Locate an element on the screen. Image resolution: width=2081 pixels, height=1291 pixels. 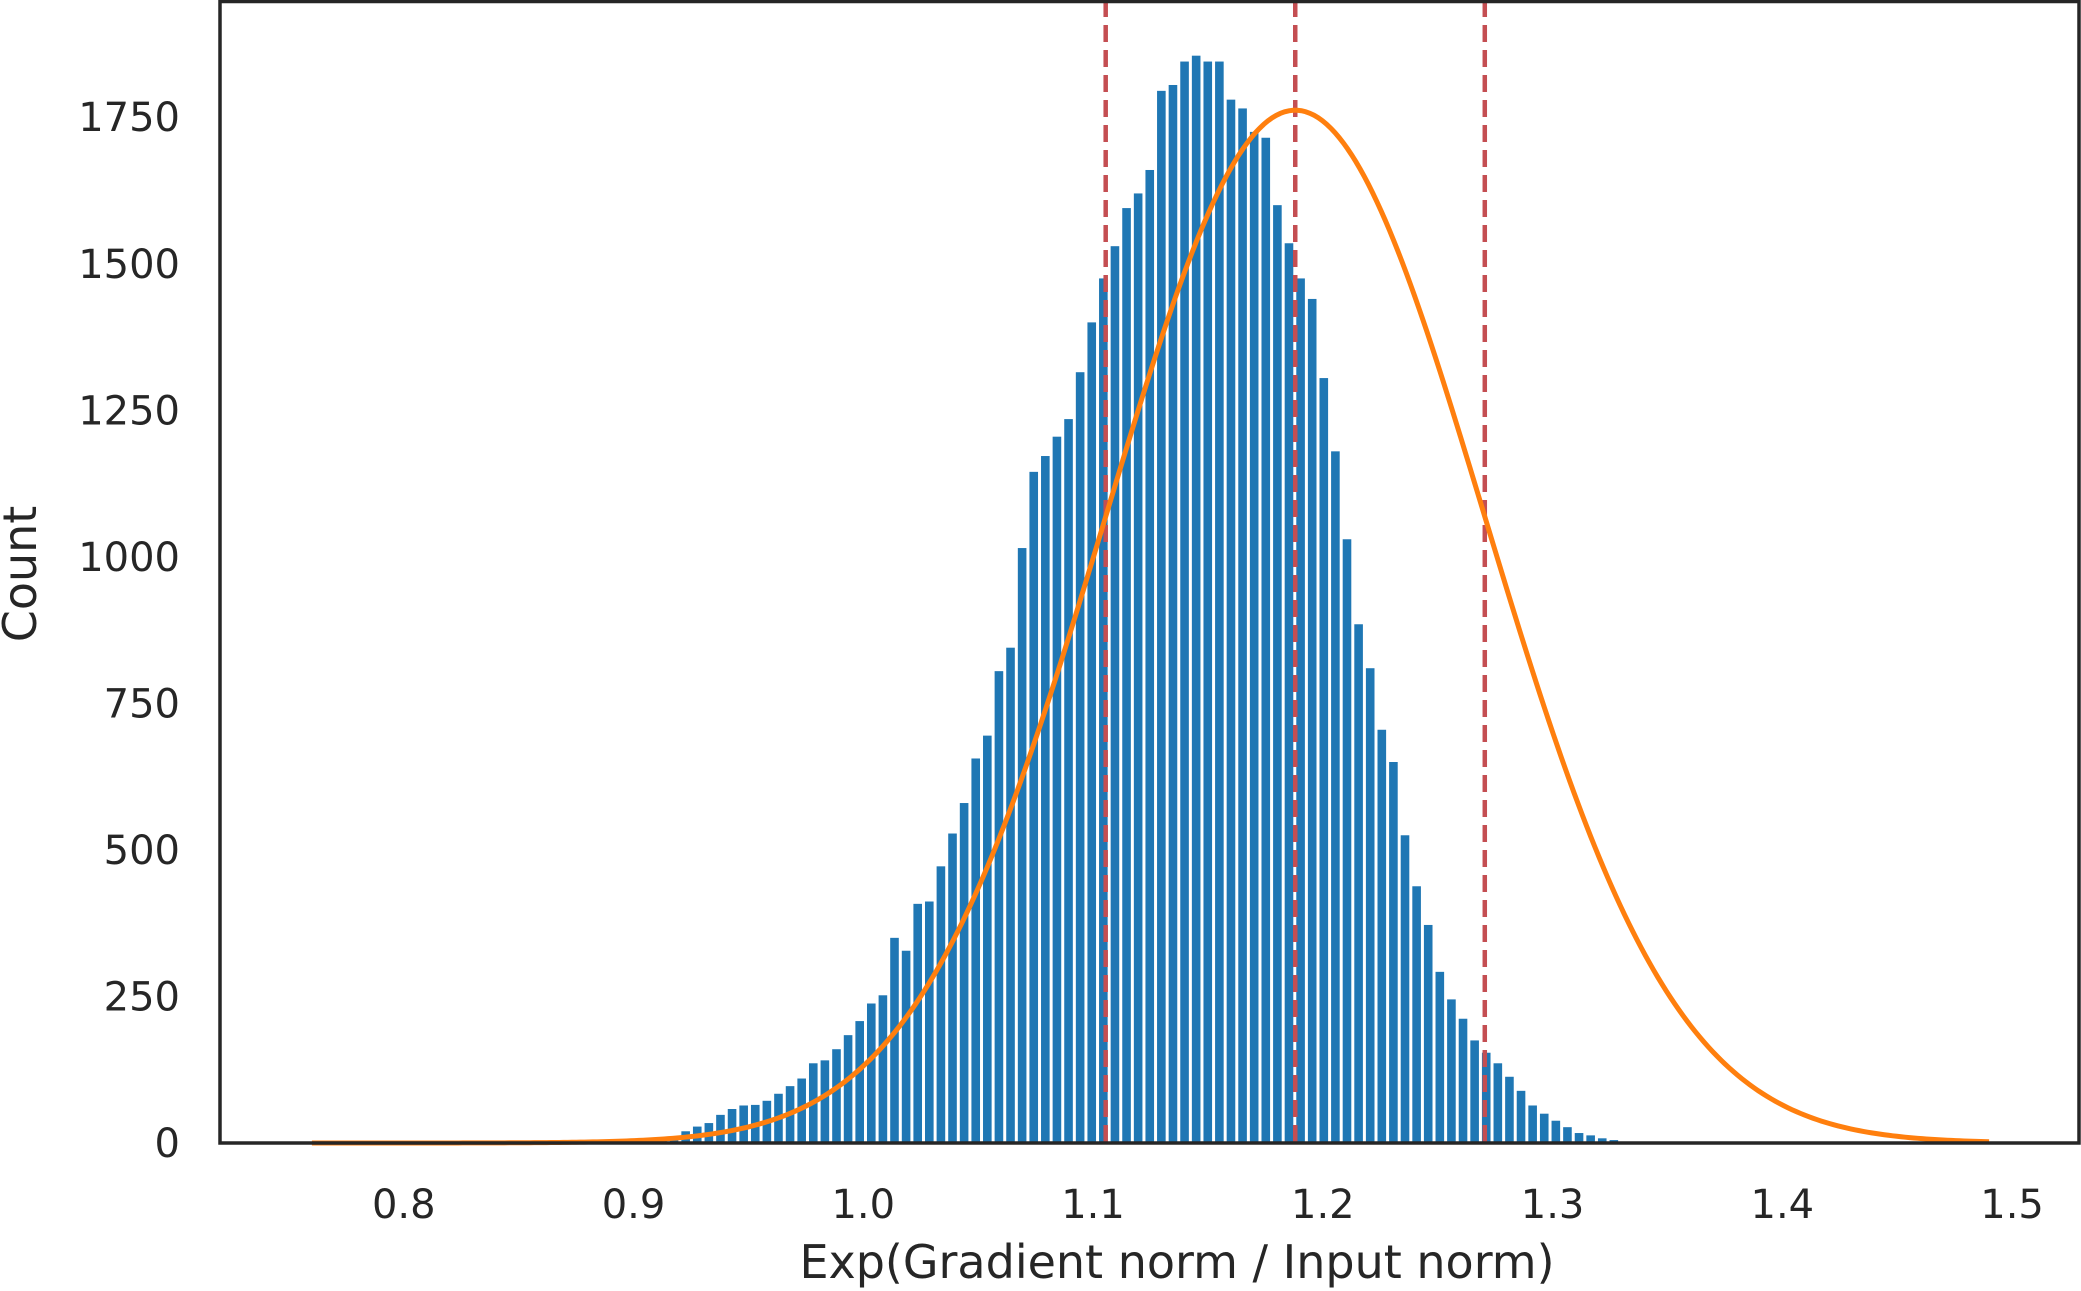
y-tick-label: 0 is located at coordinates (167, 1144).